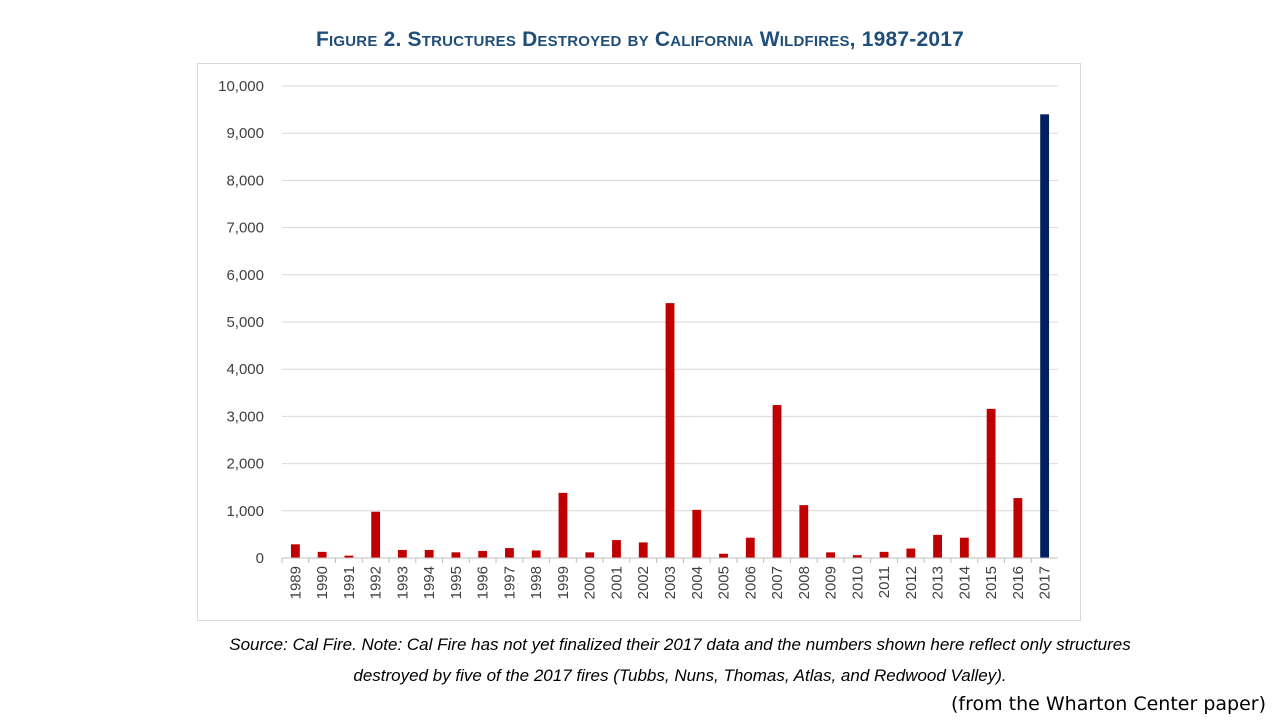  Describe the element at coordinates (911, 582) in the screenshot. I see `x-tick-label: 2012` at that location.